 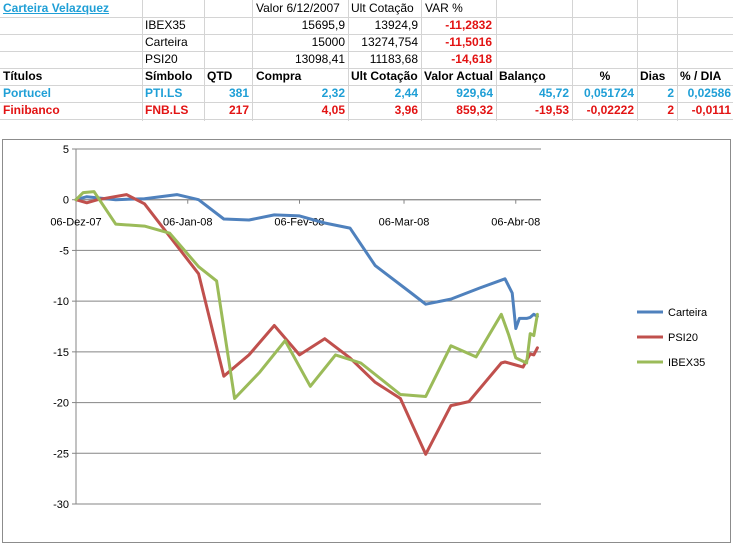 I want to click on row-ult: 2,44, so click(x=406, y=93).